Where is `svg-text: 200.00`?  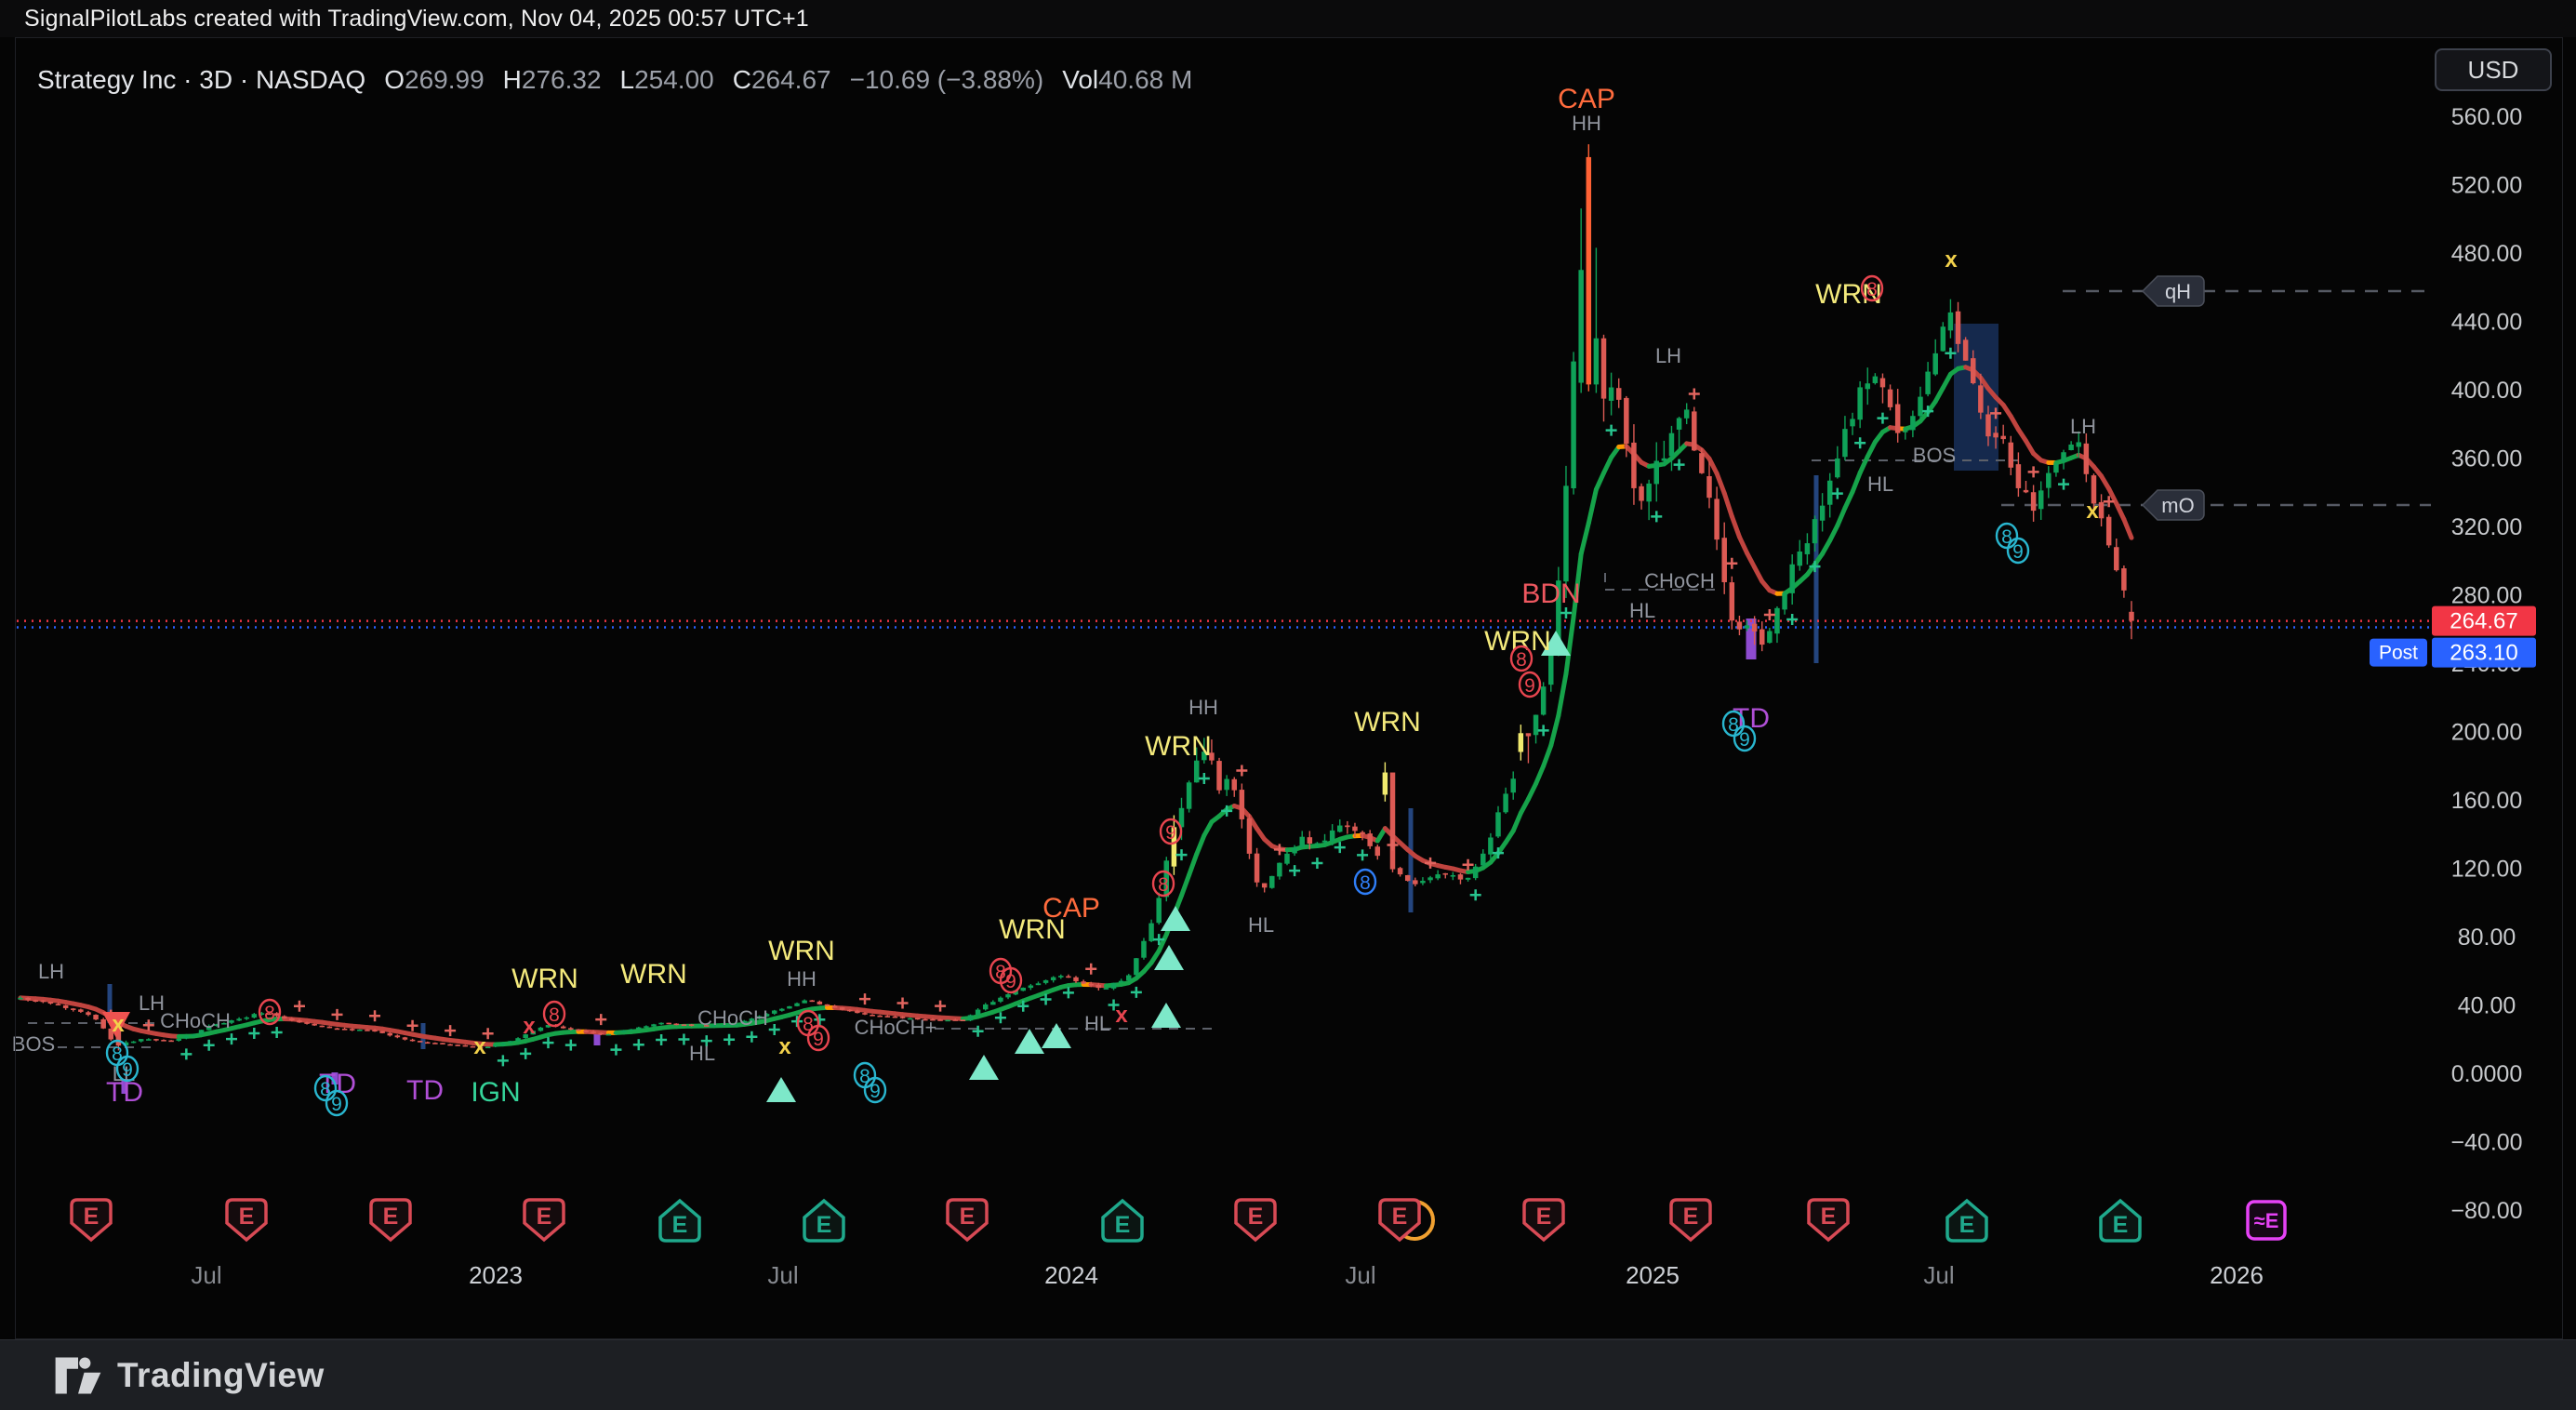 svg-text: 200.00 is located at coordinates (2486, 732).